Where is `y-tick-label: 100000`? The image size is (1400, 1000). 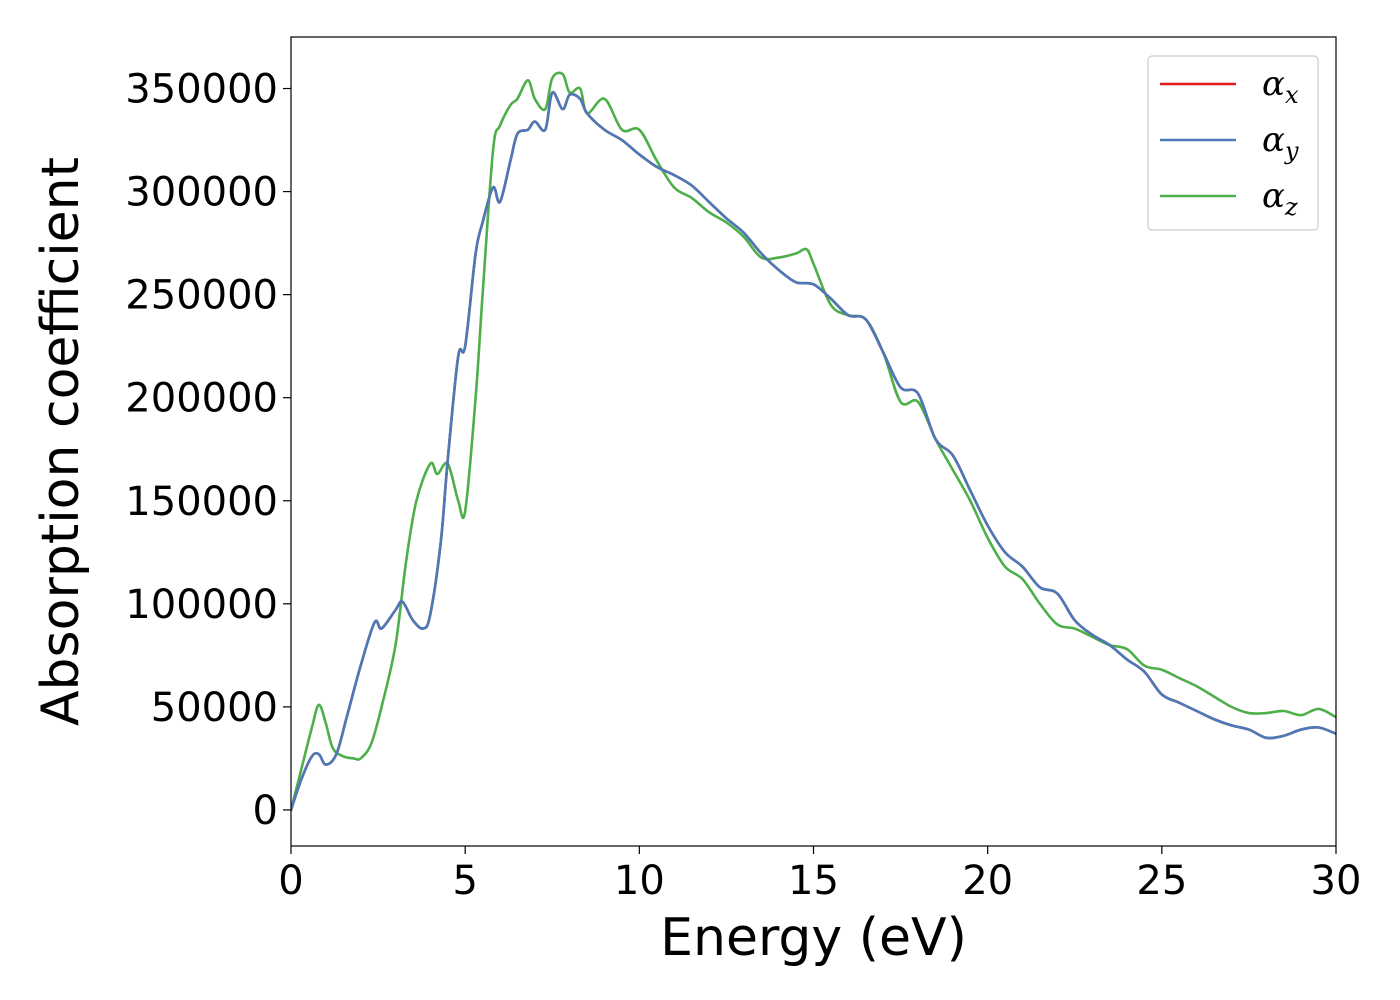
y-tick-label: 100000 is located at coordinates (201, 605).